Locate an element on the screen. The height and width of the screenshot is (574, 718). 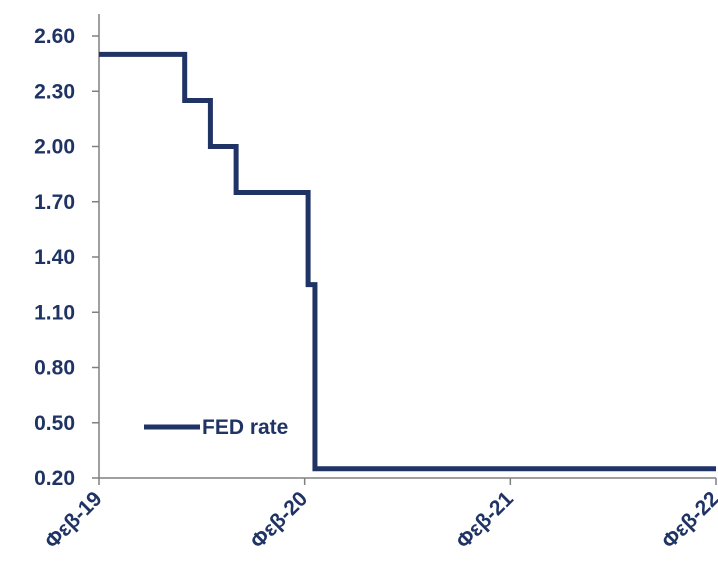
y-axis-ticks: 0.20 0.50 0.80 1.10 1.40 1.70 2.00 2.30 2.60 is located at coordinates (66, 257).